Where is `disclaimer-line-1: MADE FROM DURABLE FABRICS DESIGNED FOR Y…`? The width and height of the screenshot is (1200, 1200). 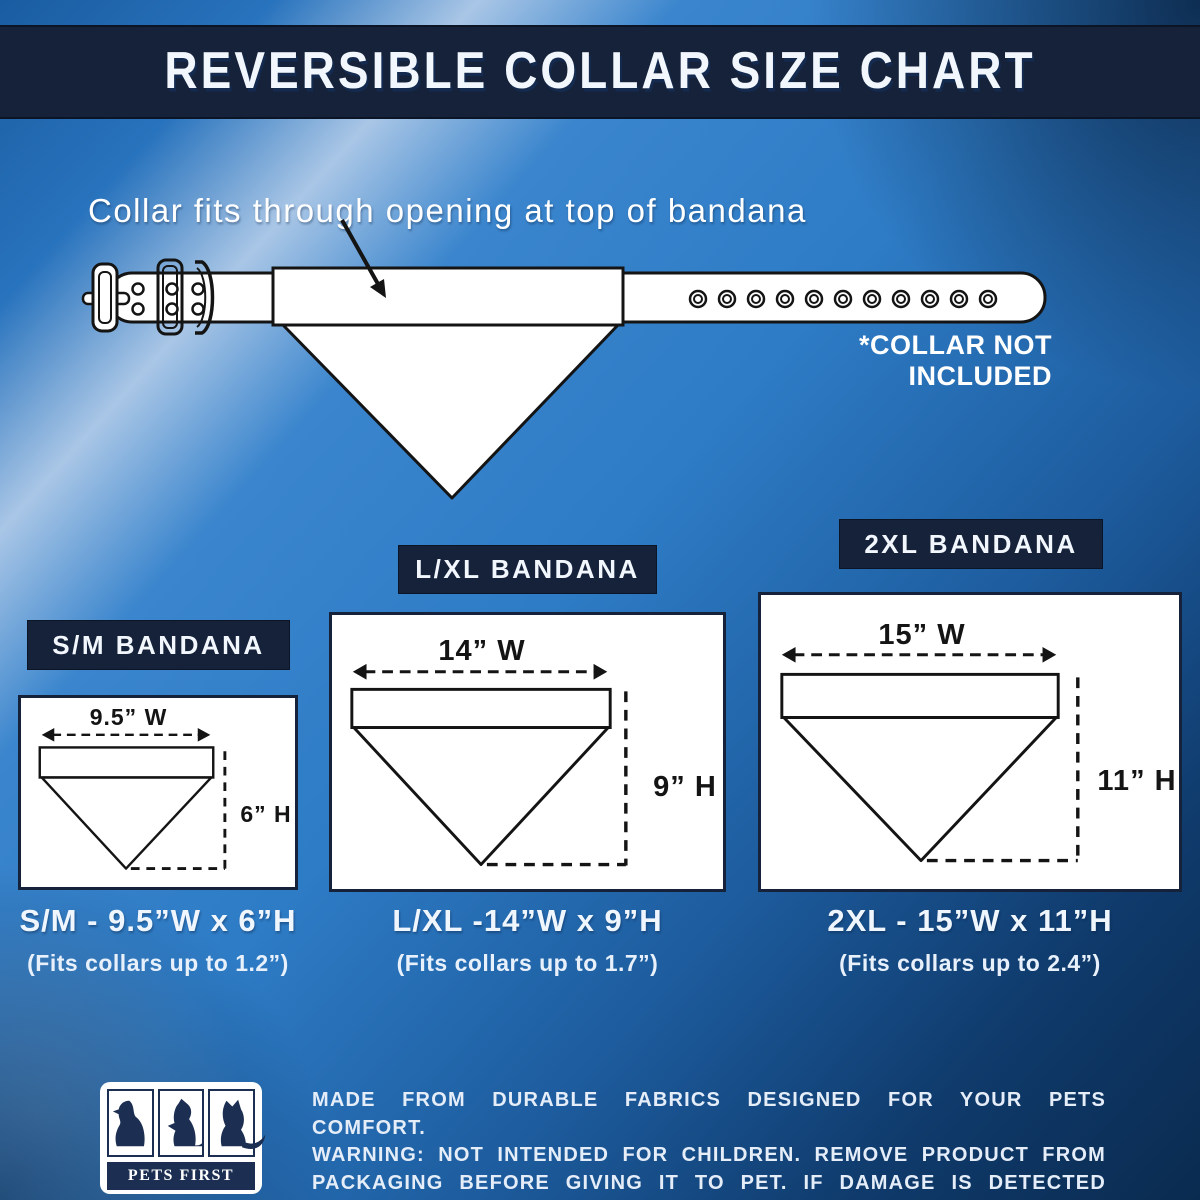 disclaimer-line-1: MADE FROM DURABLE FABRICS DESIGNED FOR Y… is located at coordinates (709, 1114).